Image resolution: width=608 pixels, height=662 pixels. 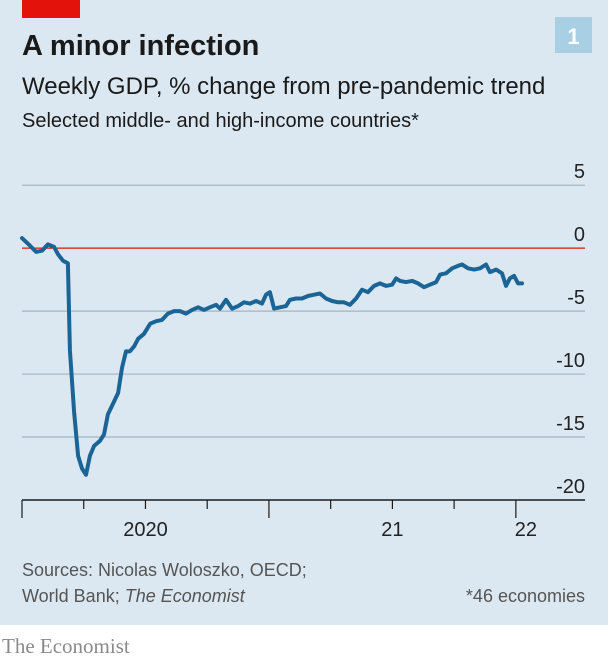 I want to click on x-tick-label: 2020, so click(x=145, y=530).